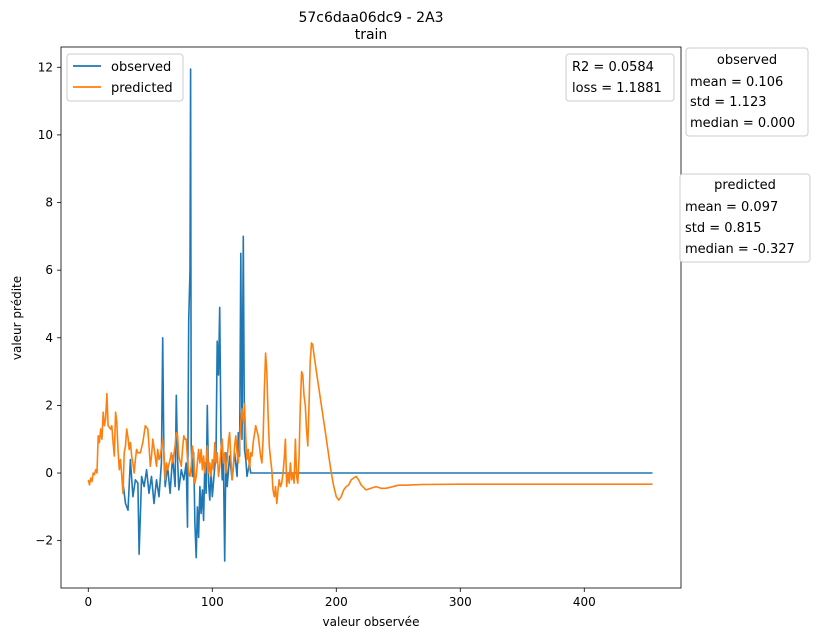 This screenshot has width=818, height=640. Describe the element at coordinates (731, 207) in the screenshot. I see `predicted-mean: mean = 0.097` at that location.